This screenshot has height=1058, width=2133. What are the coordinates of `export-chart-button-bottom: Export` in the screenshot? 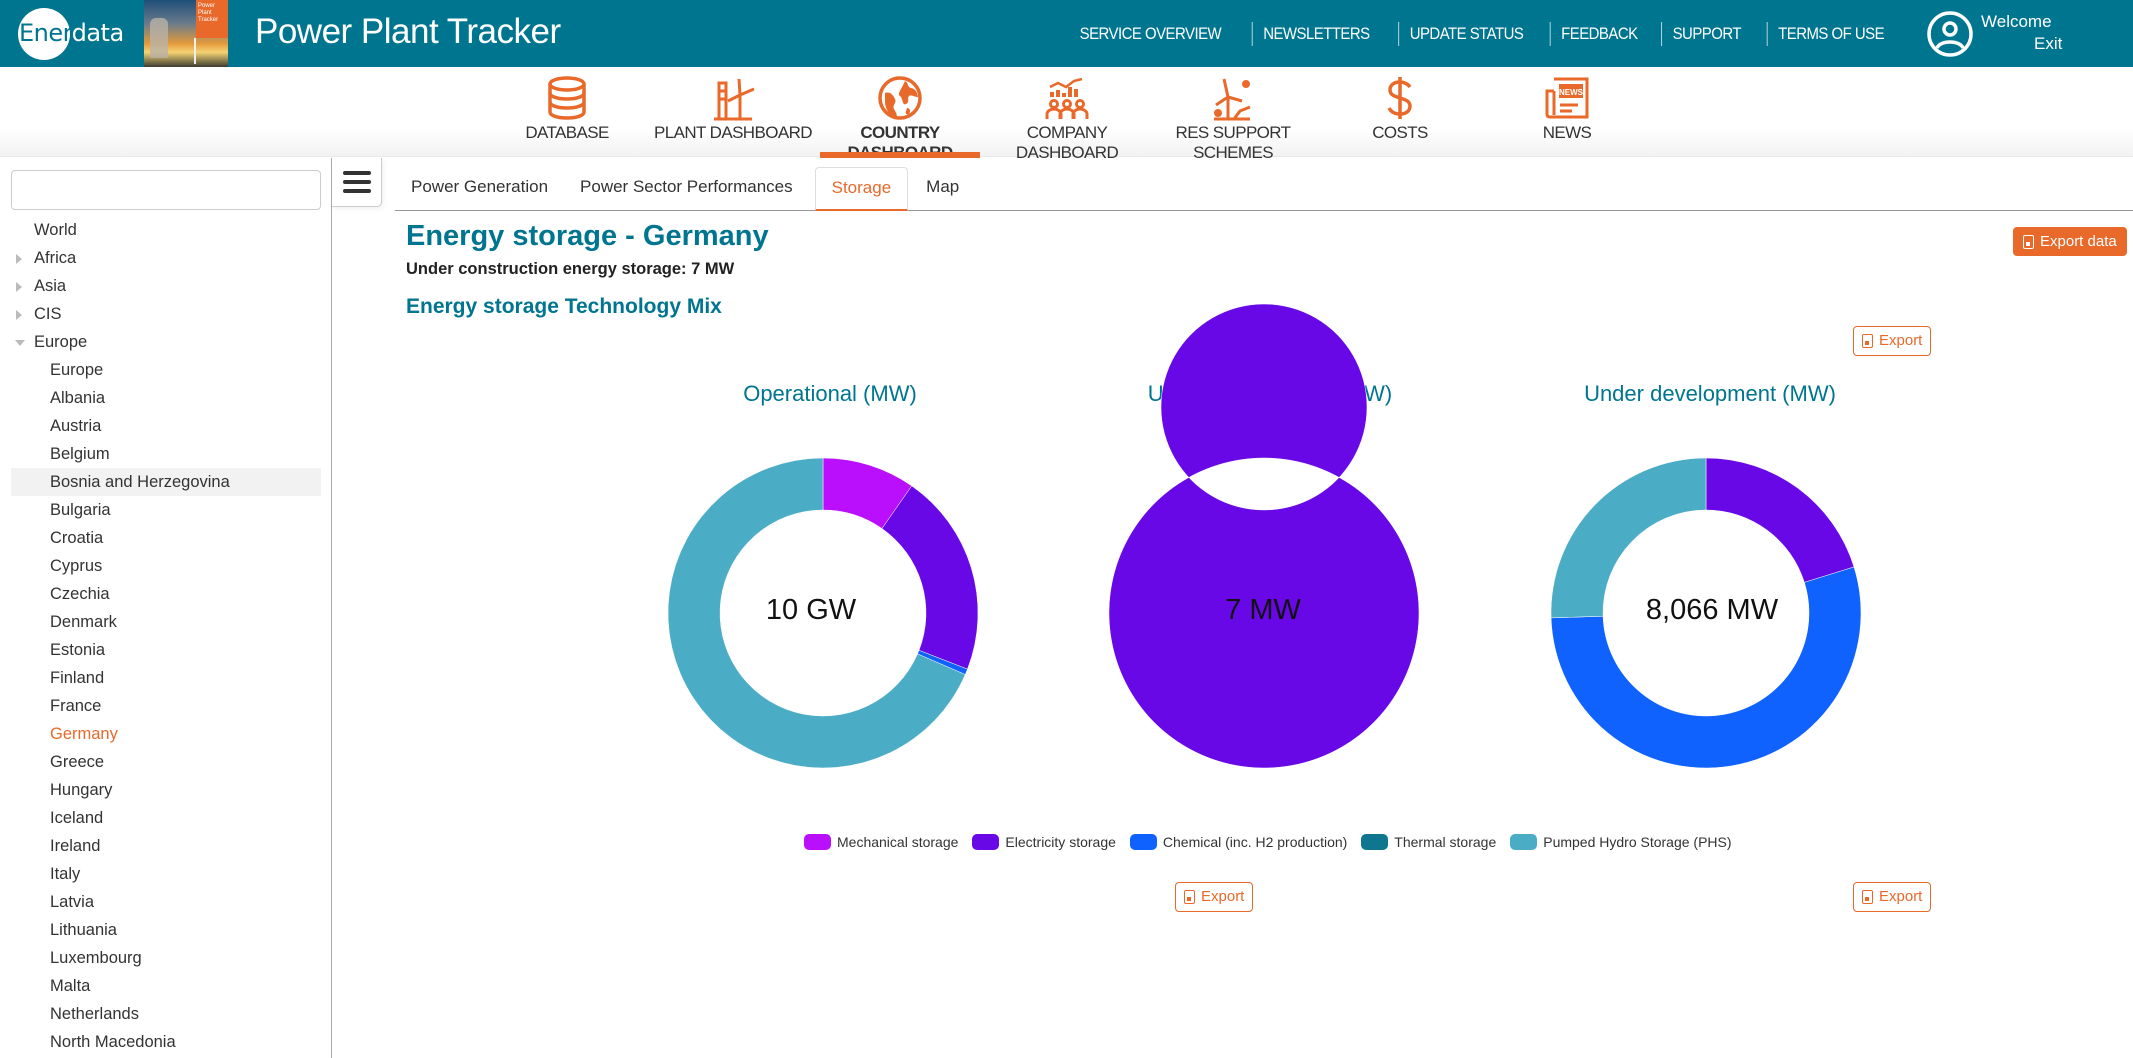 It's located at (1892, 897).